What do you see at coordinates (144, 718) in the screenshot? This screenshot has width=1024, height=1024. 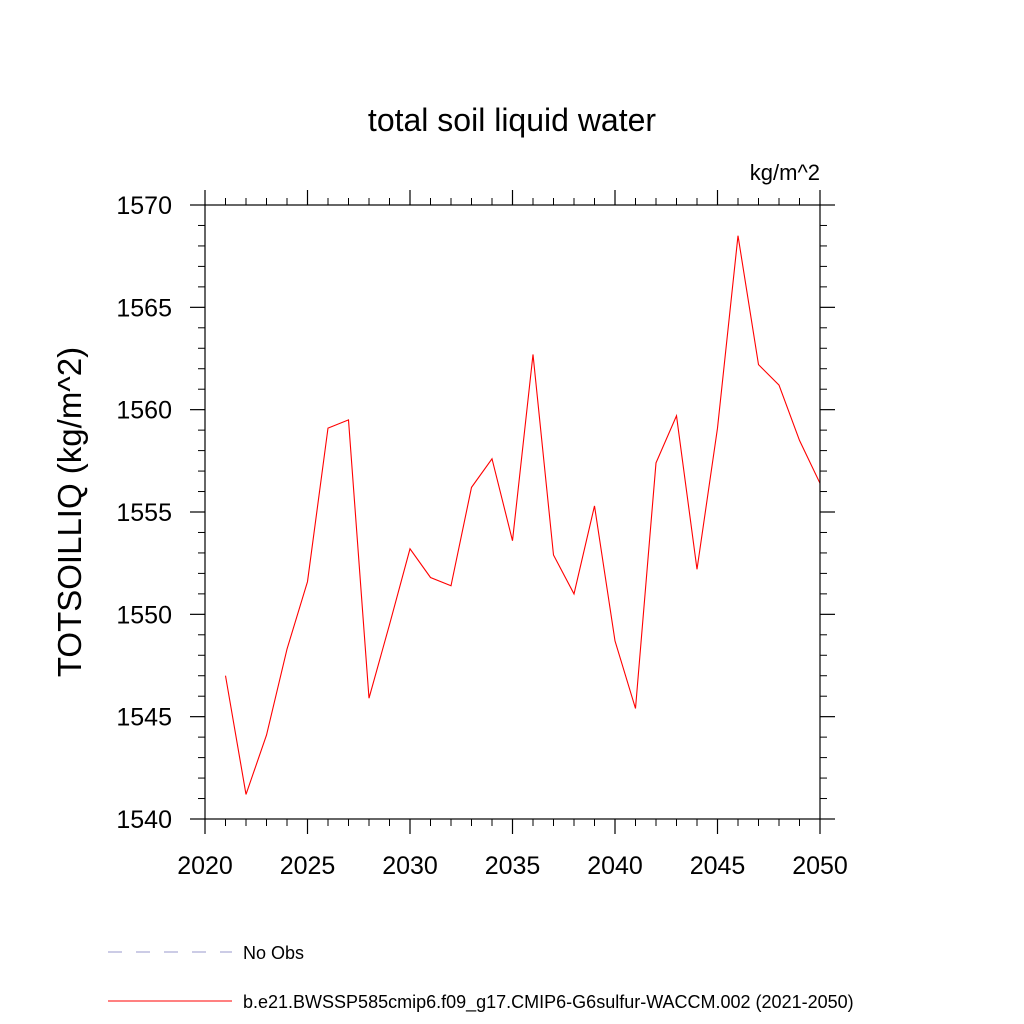 I see `y-tick-label: 1545` at bounding box center [144, 718].